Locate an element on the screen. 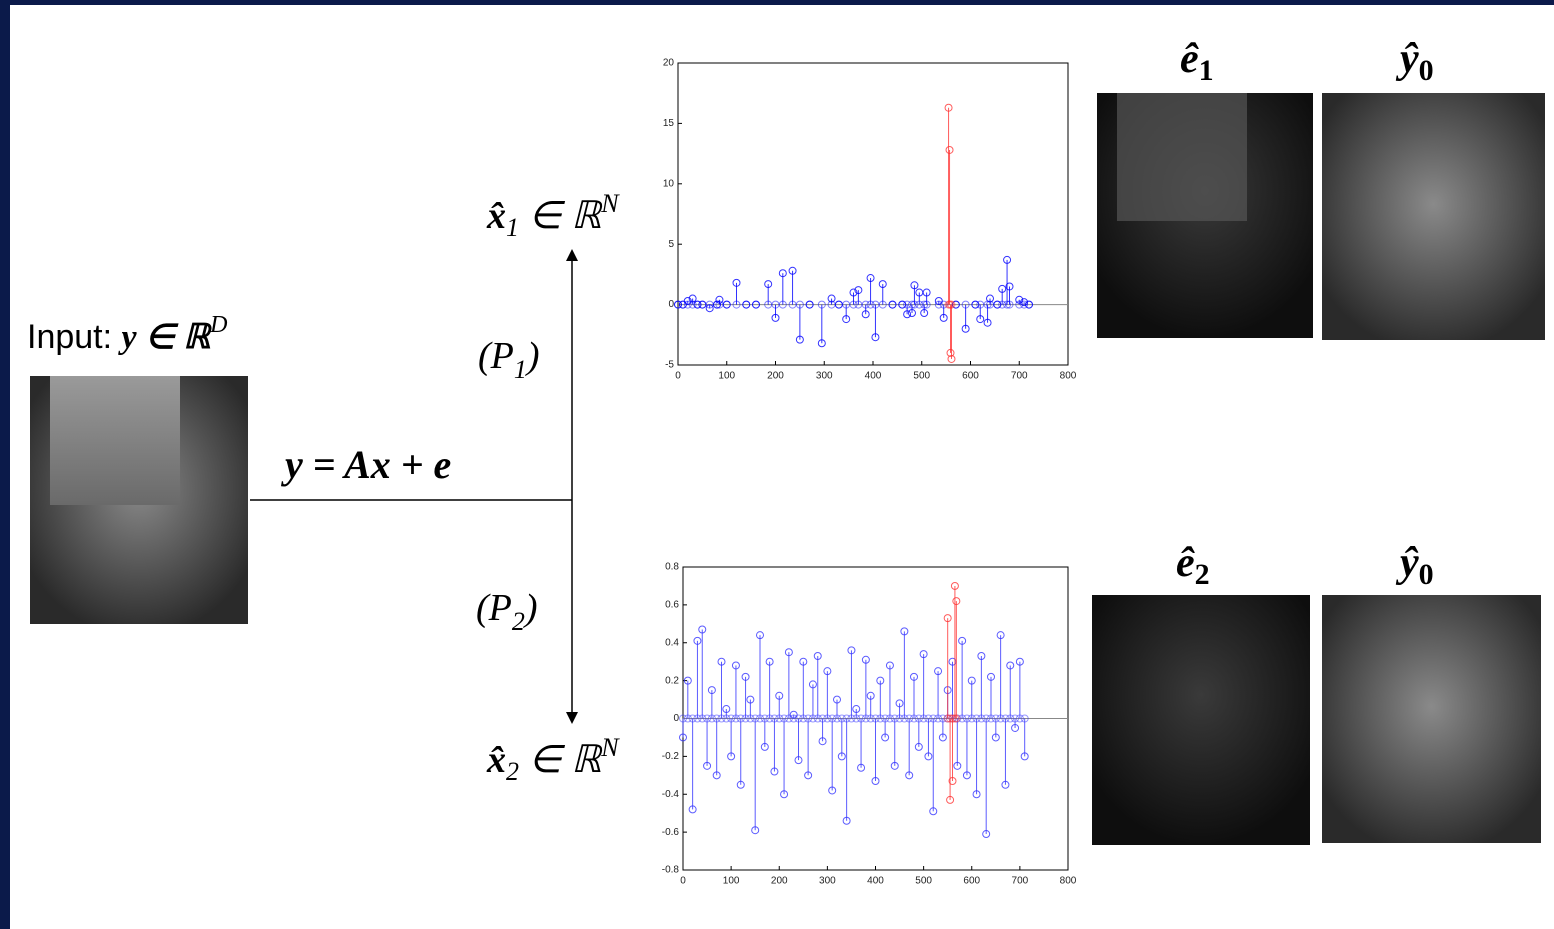  p1-open: (P is located at coordinates (496, 356).